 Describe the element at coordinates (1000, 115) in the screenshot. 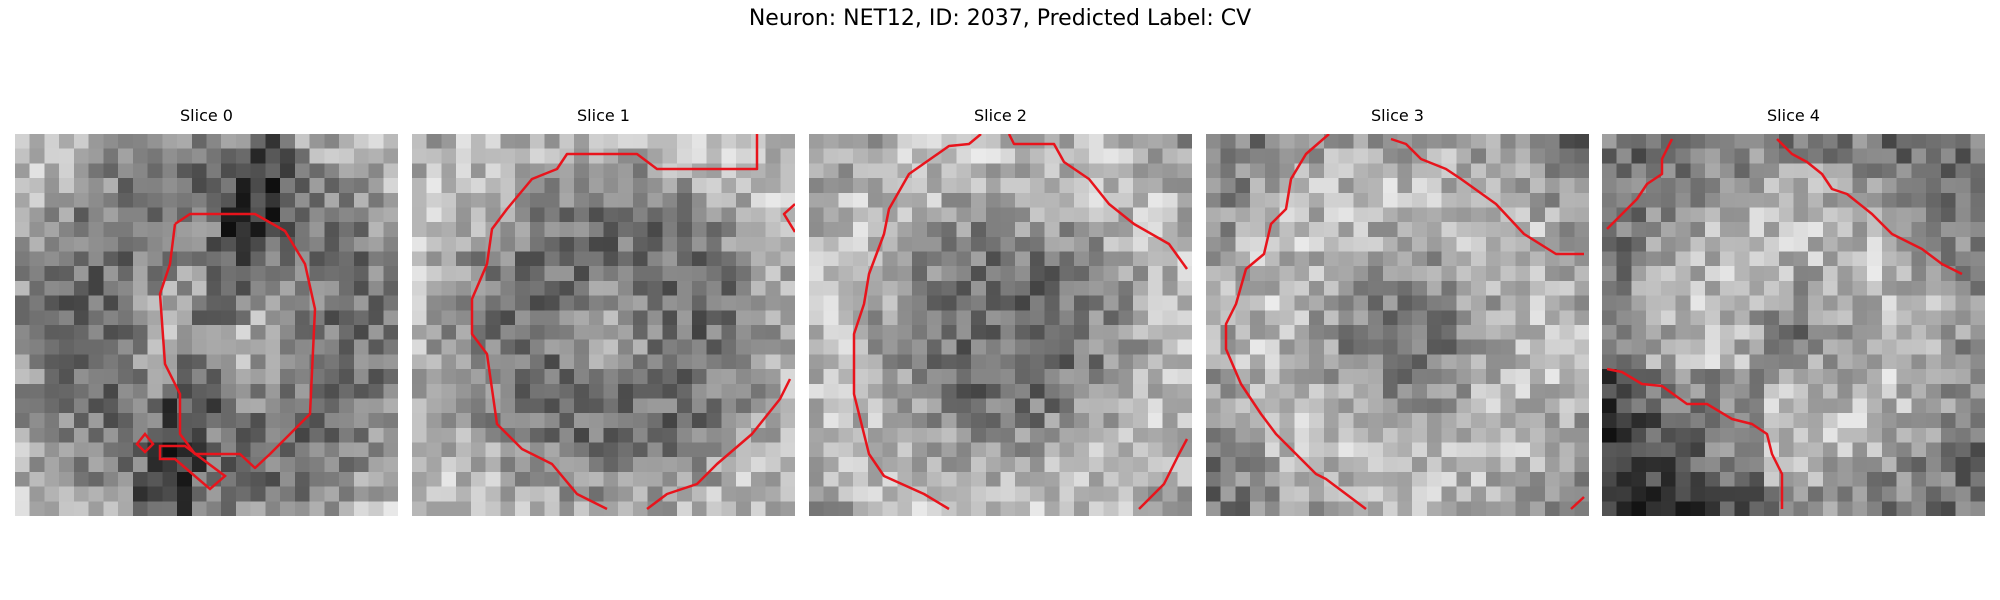

I see `slice-title-2: Slice 2` at that location.